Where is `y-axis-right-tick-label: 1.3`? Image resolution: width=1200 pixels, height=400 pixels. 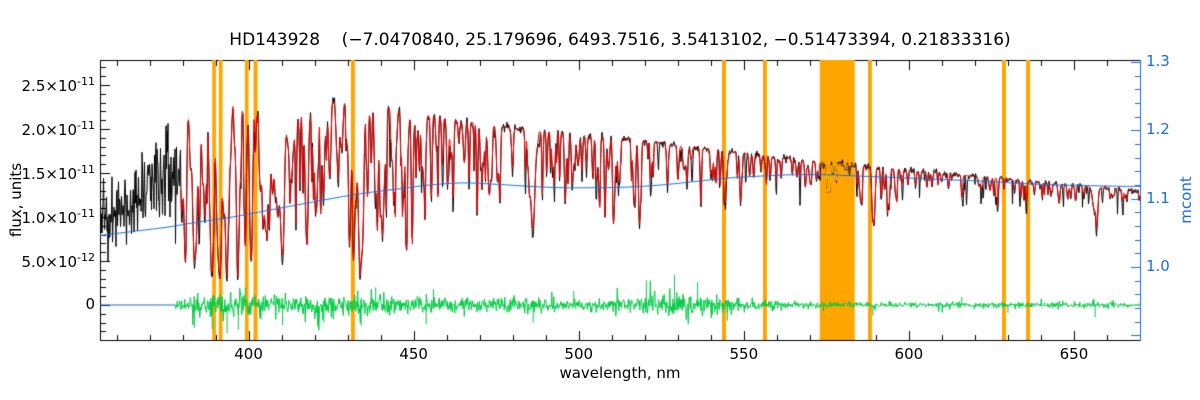 y-axis-right-tick-label: 1.3 is located at coordinates (1158, 60).